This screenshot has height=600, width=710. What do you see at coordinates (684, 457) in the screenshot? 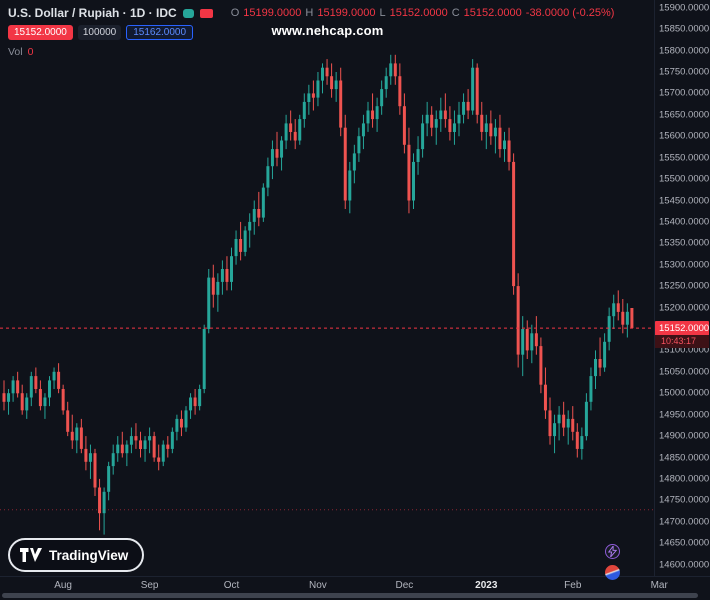
I see `price-axis-label: 14850.0000` at bounding box center [684, 457].